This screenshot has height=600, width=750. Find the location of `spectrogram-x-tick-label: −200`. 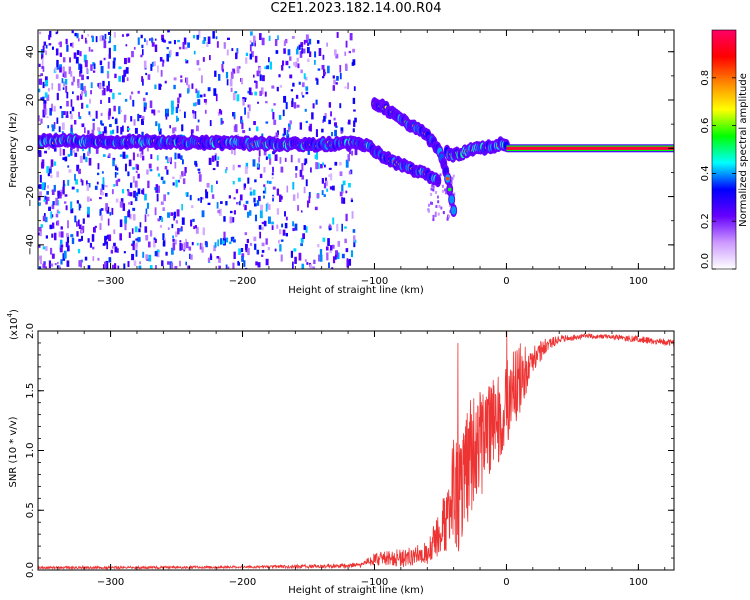

spectrogram-x-tick-label: −200 is located at coordinates (242, 281).